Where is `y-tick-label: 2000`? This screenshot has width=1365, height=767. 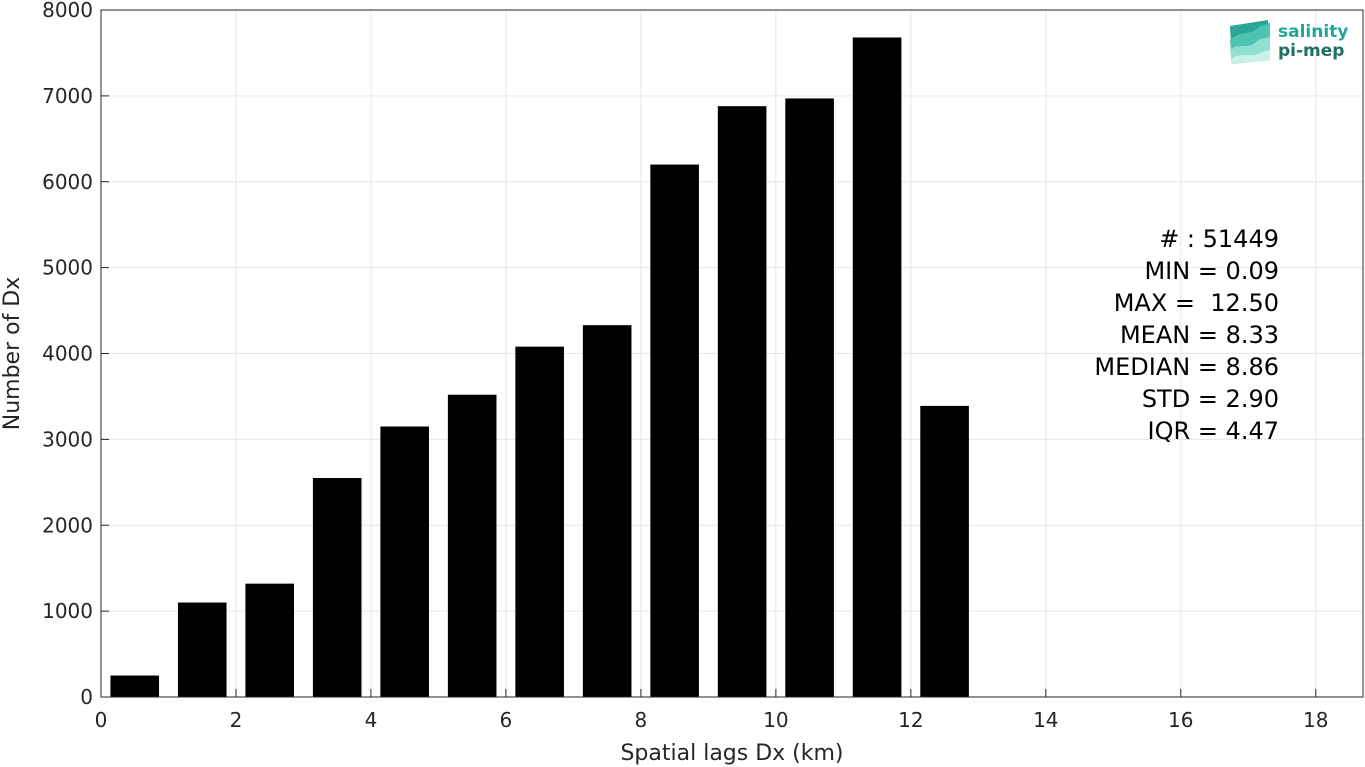 y-tick-label: 2000 is located at coordinates (67, 525).